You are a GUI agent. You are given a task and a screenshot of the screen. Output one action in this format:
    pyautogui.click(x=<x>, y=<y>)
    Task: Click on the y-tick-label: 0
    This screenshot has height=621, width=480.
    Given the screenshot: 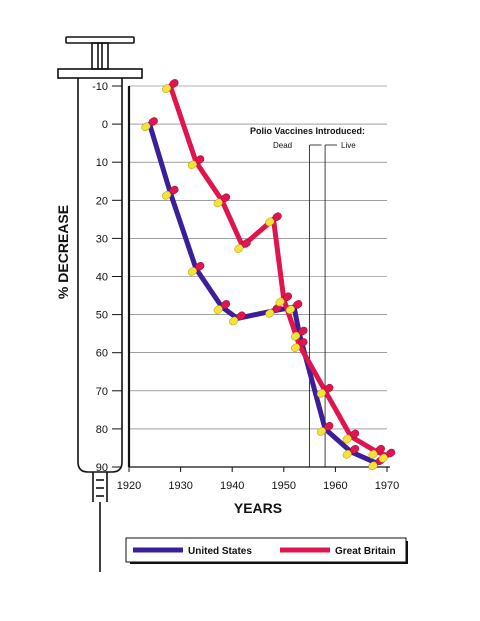 What is the action you would take?
    pyautogui.click(x=105, y=125)
    